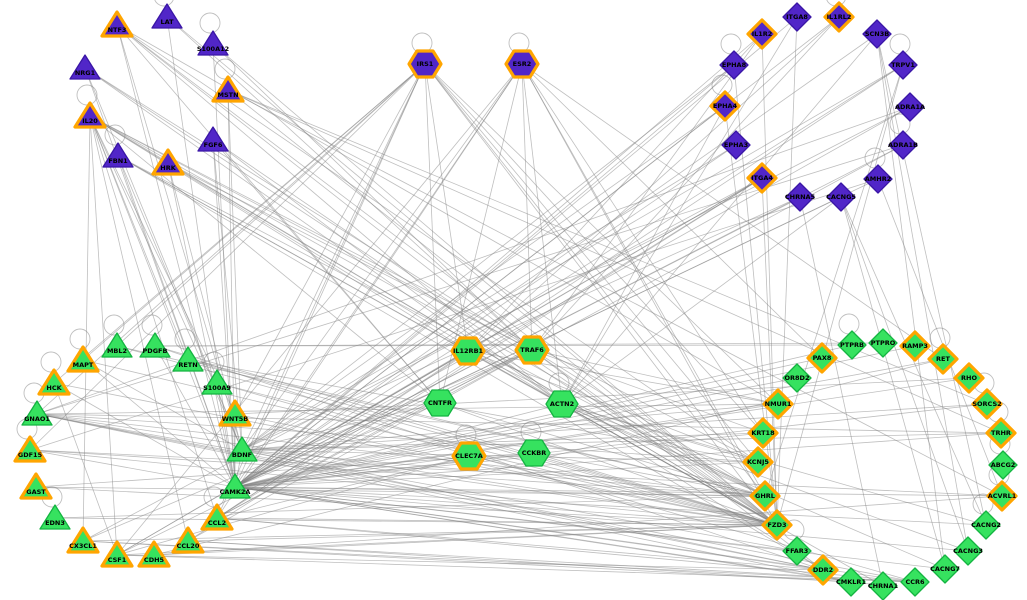 Image resolution: width=1027 pixels, height=600 pixels. What do you see at coordinates (469, 456) in the screenshot?
I see `node-CLEC7A: CLEC7A` at bounding box center [469, 456].